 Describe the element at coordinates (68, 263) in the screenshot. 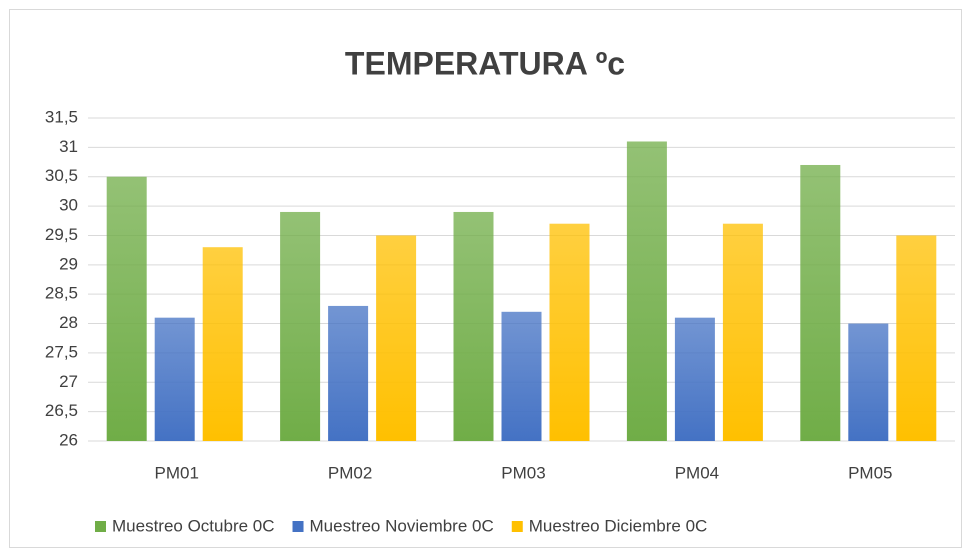

I see `y-tick-label: 29` at that location.